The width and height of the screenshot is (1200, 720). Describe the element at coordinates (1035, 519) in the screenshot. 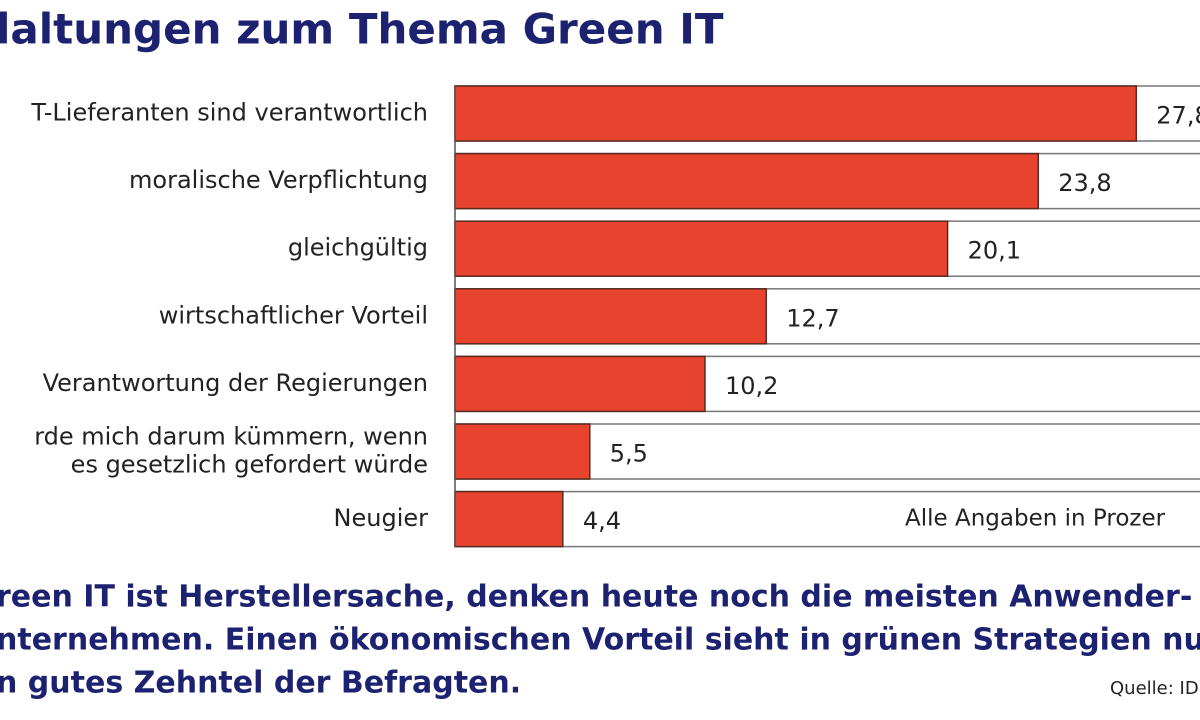

I see `note: Alle Angaben in Prozer` at that location.